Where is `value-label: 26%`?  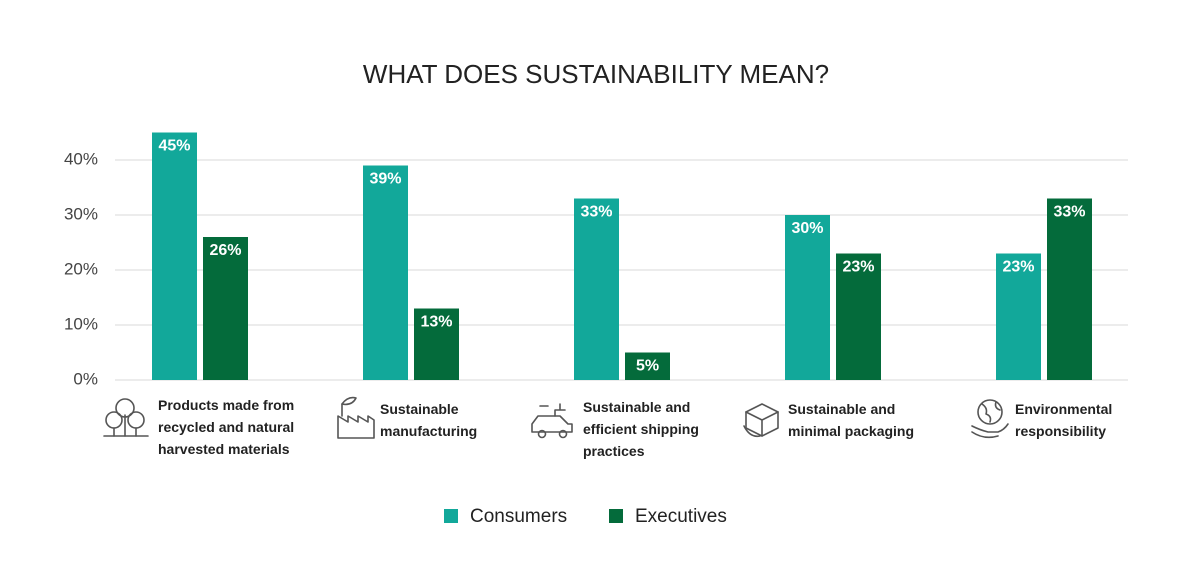 value-label: 26% is located at coordinates (225, 250).